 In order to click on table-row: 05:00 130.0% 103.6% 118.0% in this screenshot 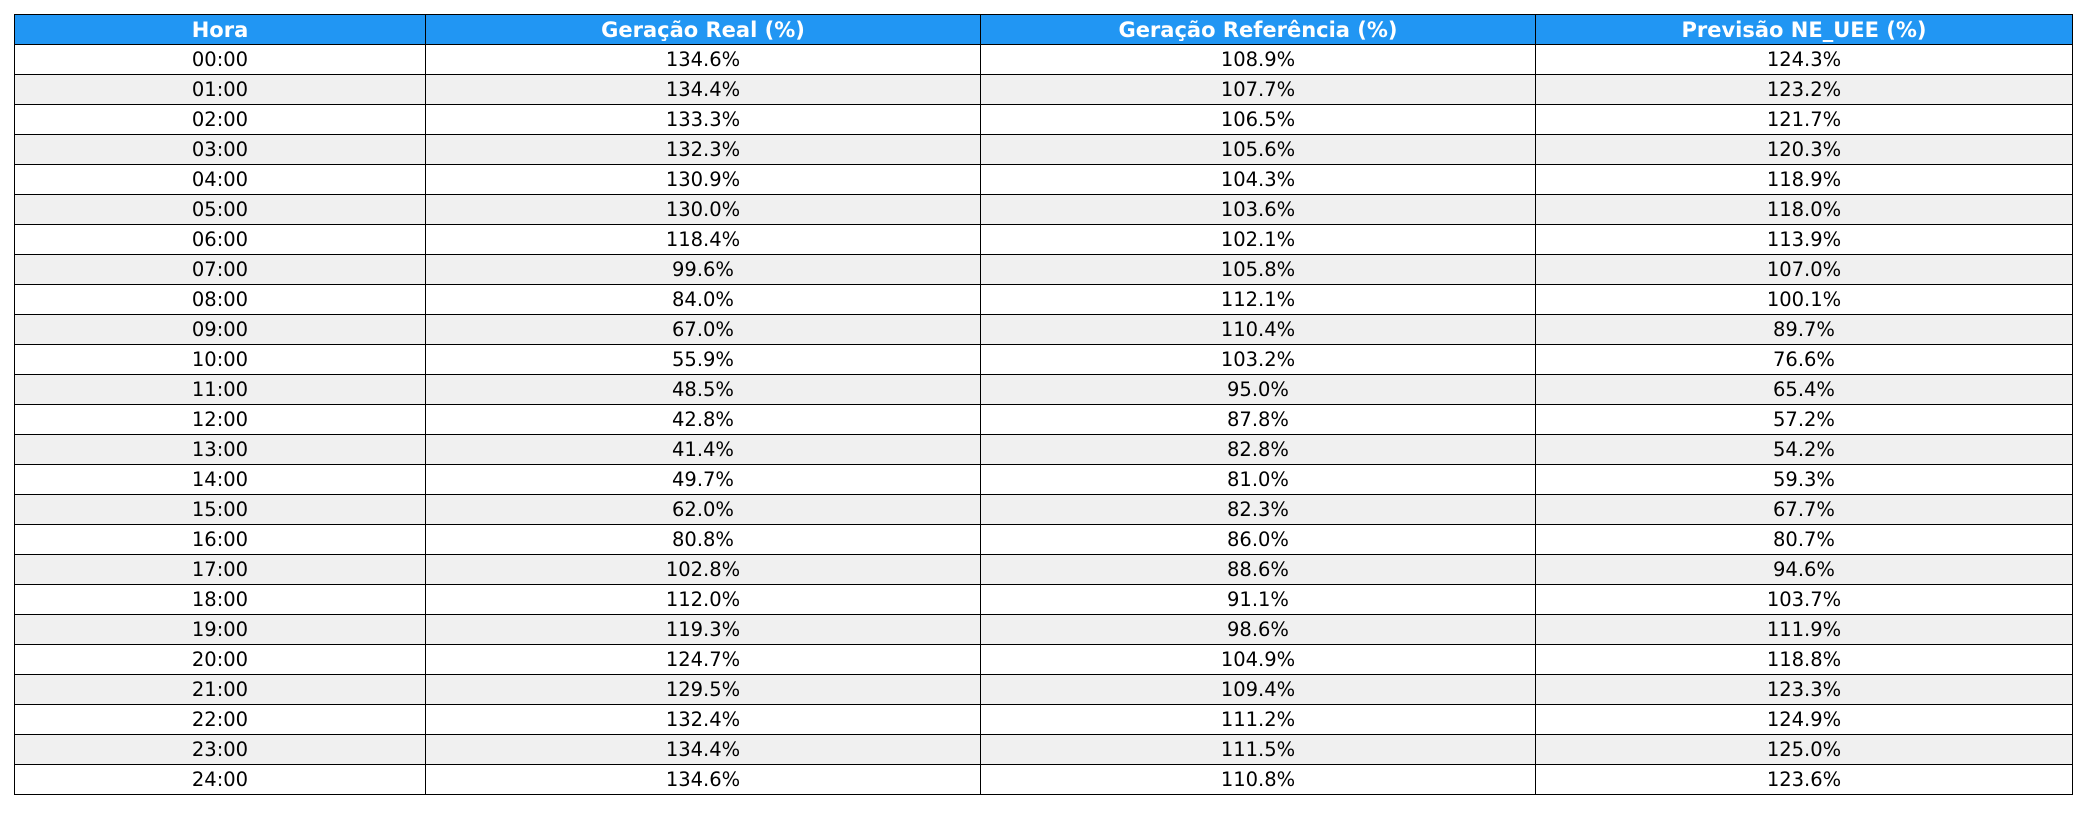, I will do `click(1043, 209)`.